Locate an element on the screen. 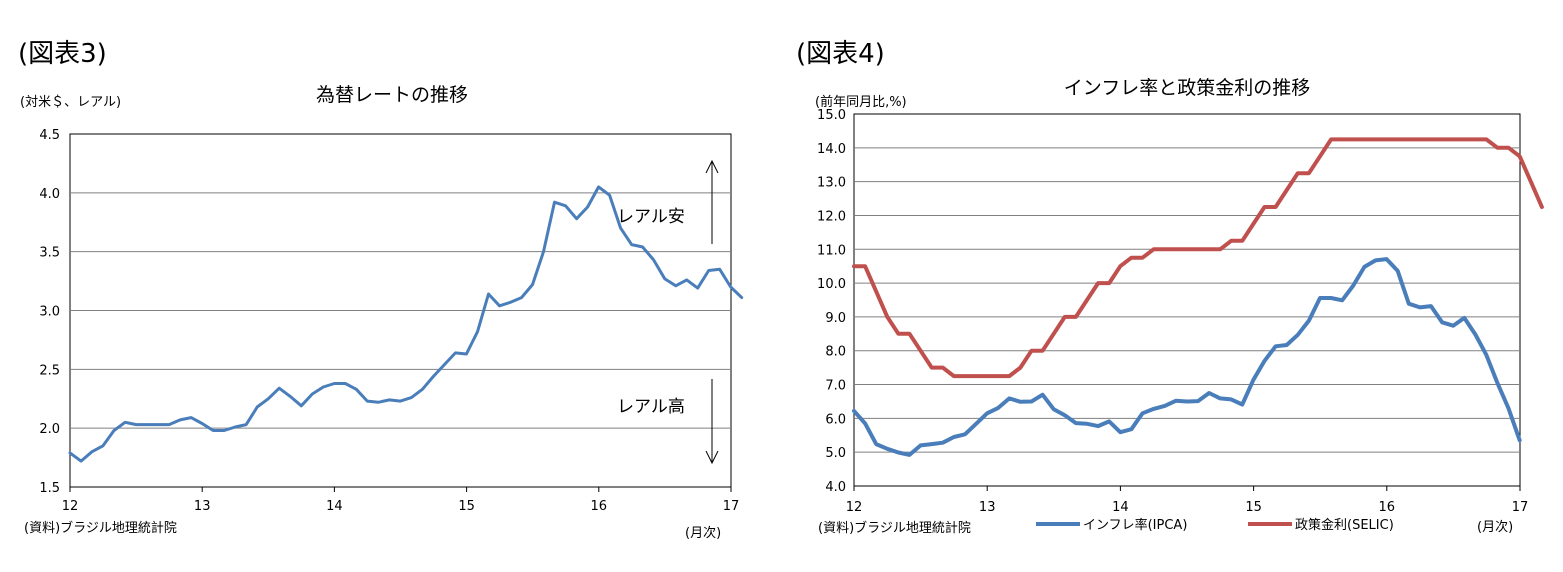 This screenshot has width=1563, height=572. y-tick-label: 15.0 is located at coordinates (831, 115).